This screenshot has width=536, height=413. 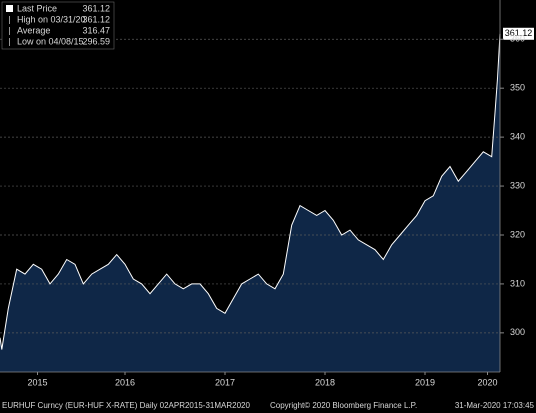 I want to click on x-tick-label: 2016, so click(x=125, y=382).